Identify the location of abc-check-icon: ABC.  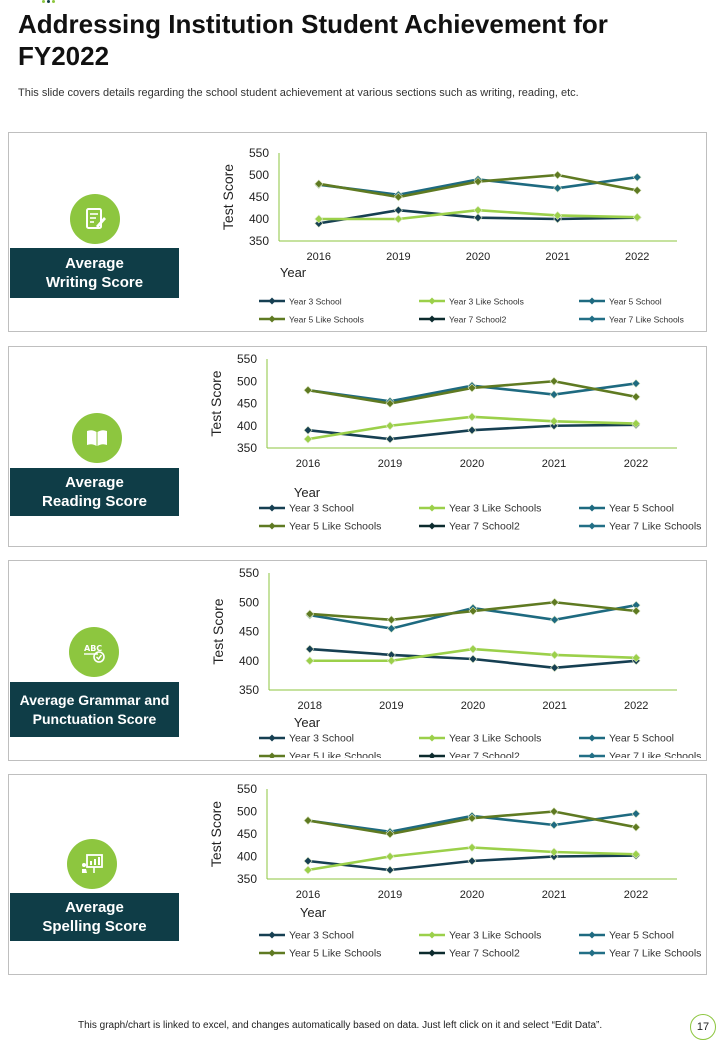
(94, 652).